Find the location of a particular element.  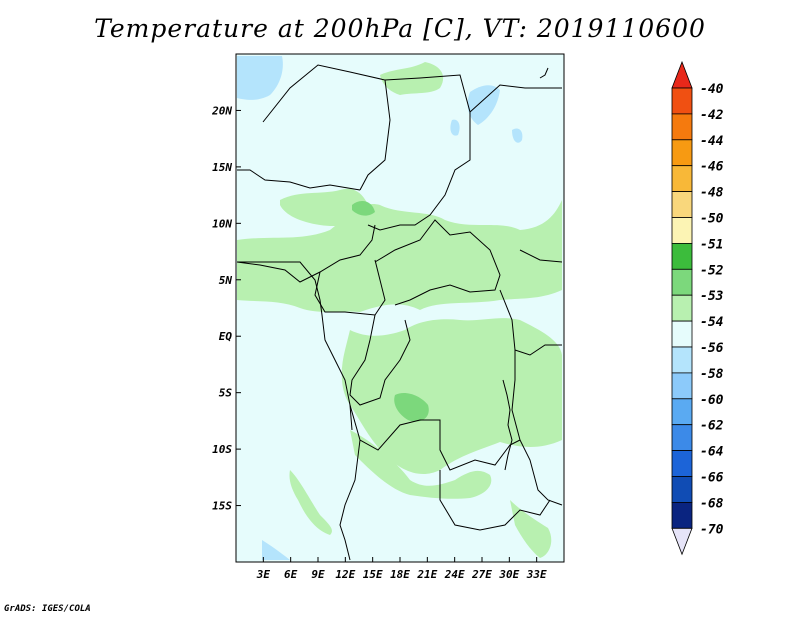

colorbar-label: -66 is located at coordinates (712, 478).